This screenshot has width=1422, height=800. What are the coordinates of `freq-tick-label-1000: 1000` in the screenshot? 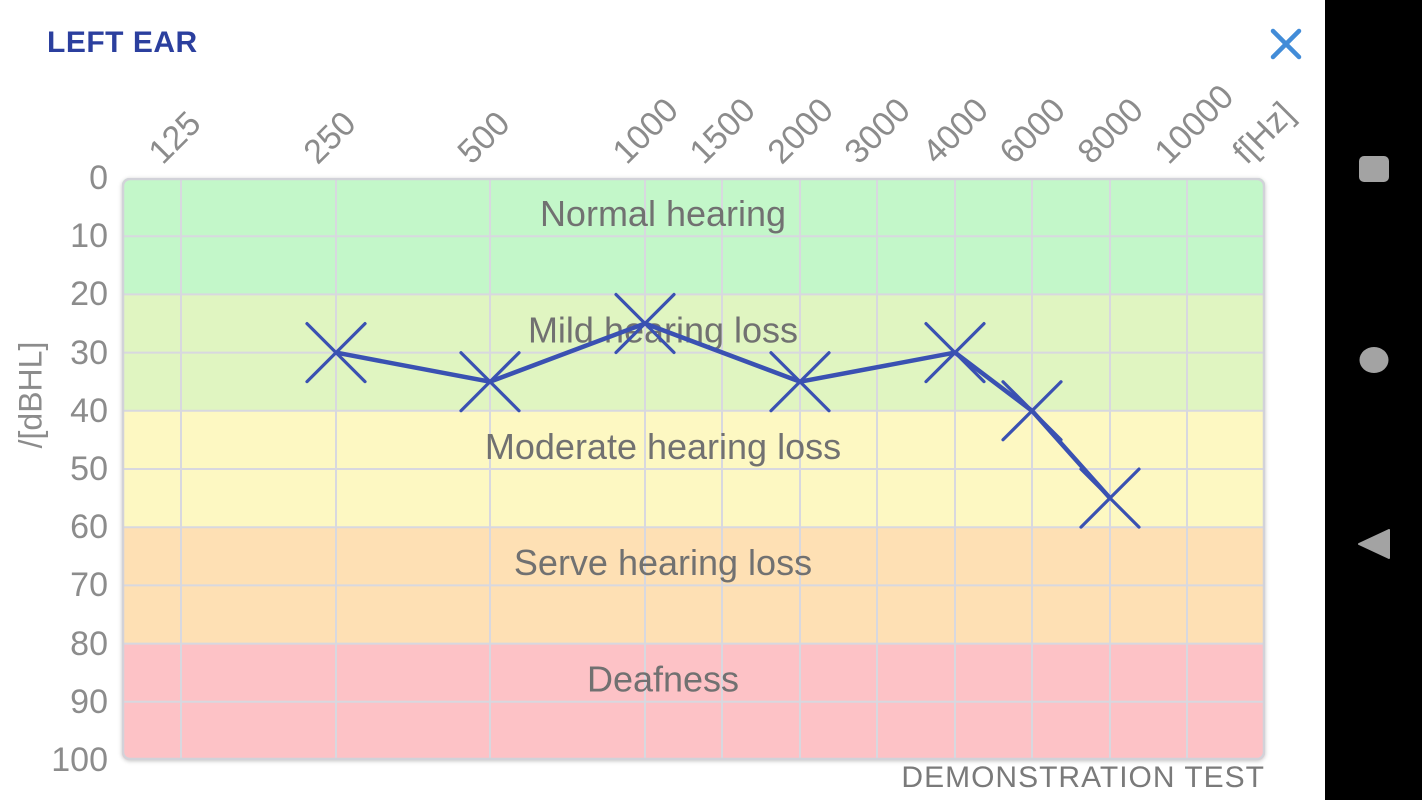 It's located at (645, 131).